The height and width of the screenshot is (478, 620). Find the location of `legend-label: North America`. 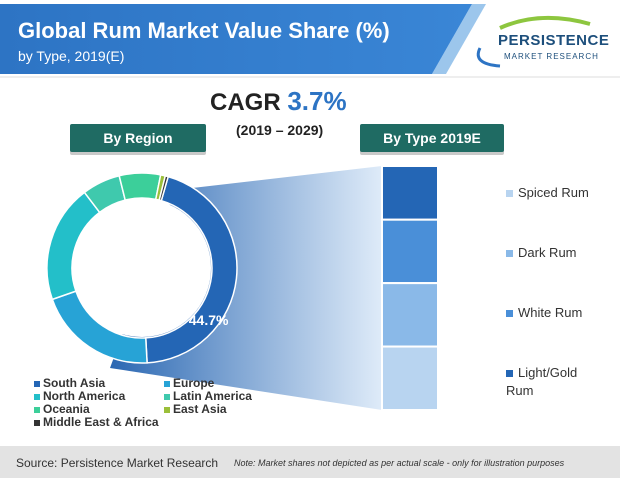

legend-label: North America is located at coordinates (84, 396).